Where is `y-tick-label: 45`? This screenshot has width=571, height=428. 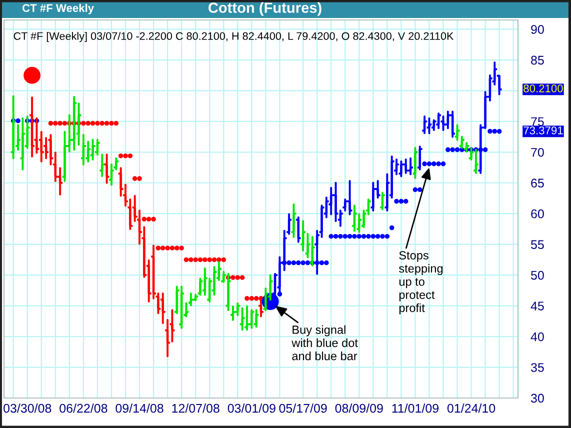
y-tick-label: 45 is located at coordinates (537, 306).